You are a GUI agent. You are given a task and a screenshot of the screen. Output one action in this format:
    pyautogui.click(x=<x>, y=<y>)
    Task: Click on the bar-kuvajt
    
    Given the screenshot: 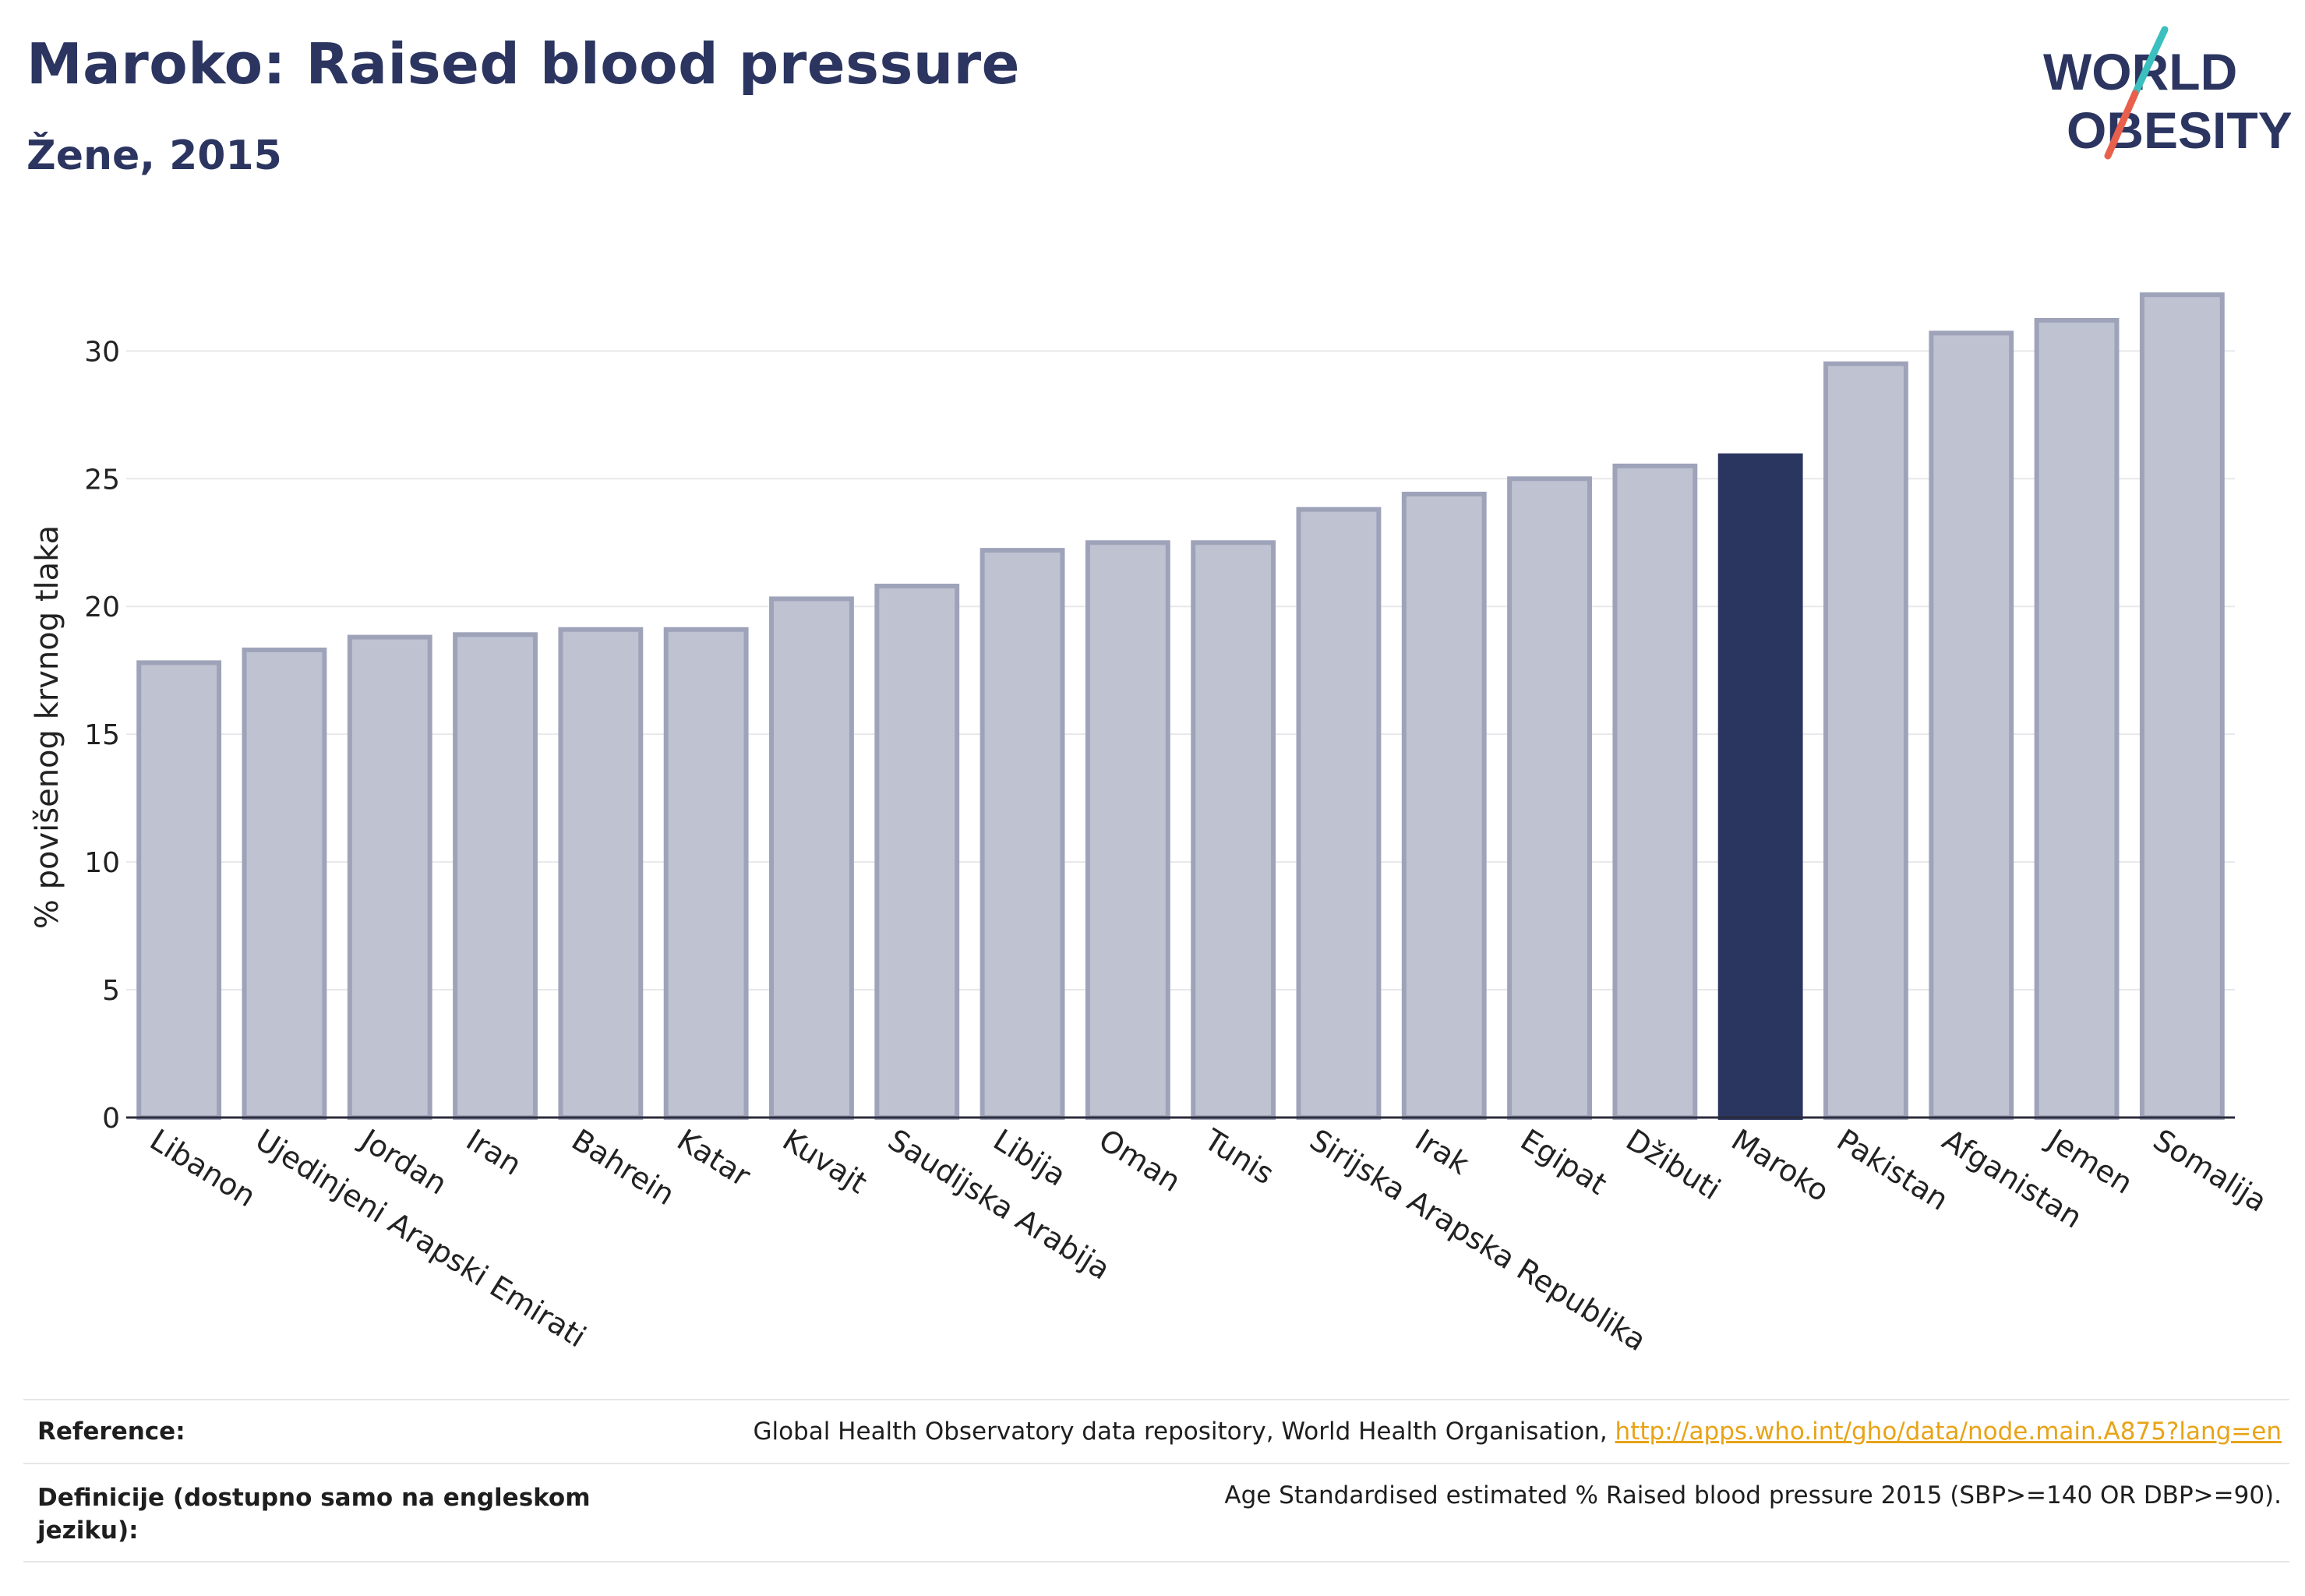 What is the action you would take?
    pyautogui.click(x=811, y=858)
    